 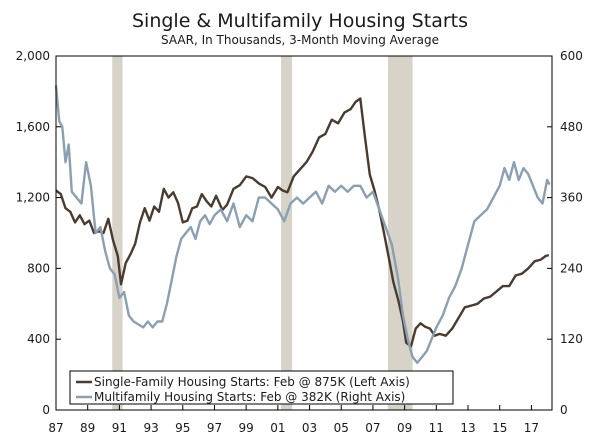 I want to click on x-tick-label: 87, so click(x=55, y=428).